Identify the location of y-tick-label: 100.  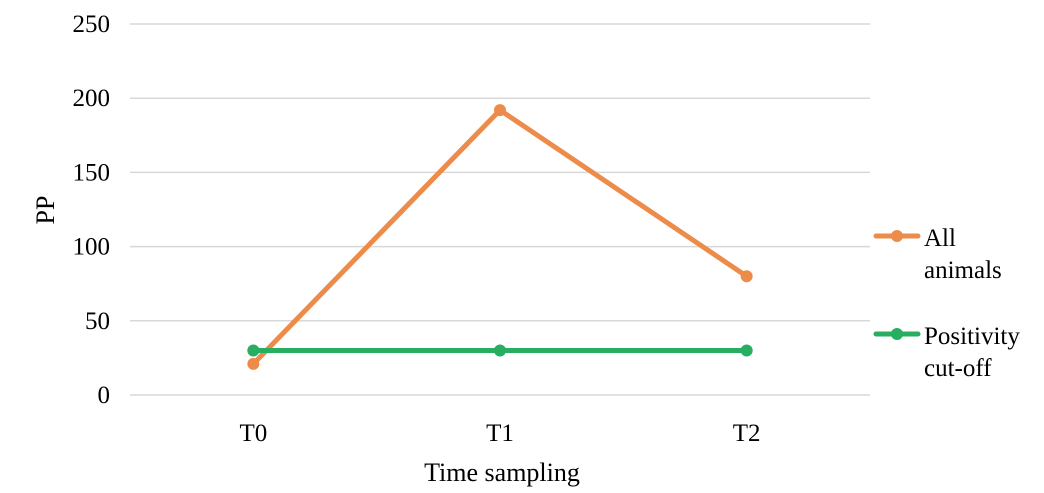
(92, 247).